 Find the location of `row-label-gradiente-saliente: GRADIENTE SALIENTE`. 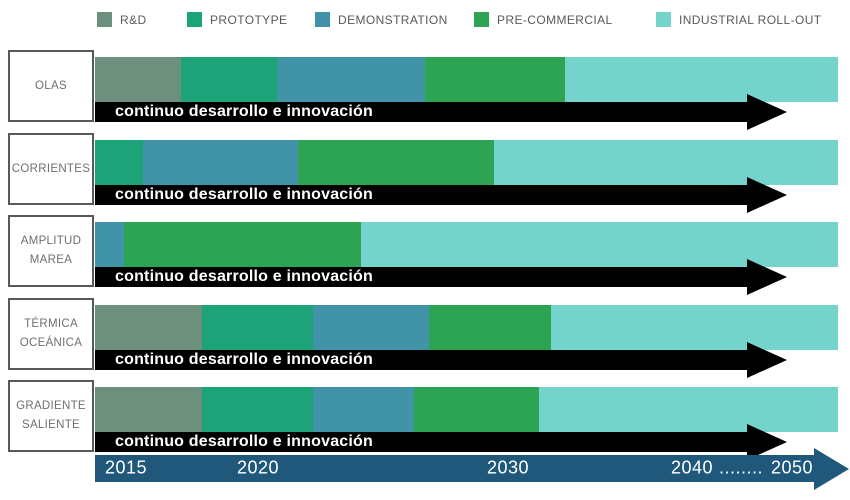

row-label-gradiente-saliente: GRADIENTE SALIENTE is located at coordinates (51, 416).